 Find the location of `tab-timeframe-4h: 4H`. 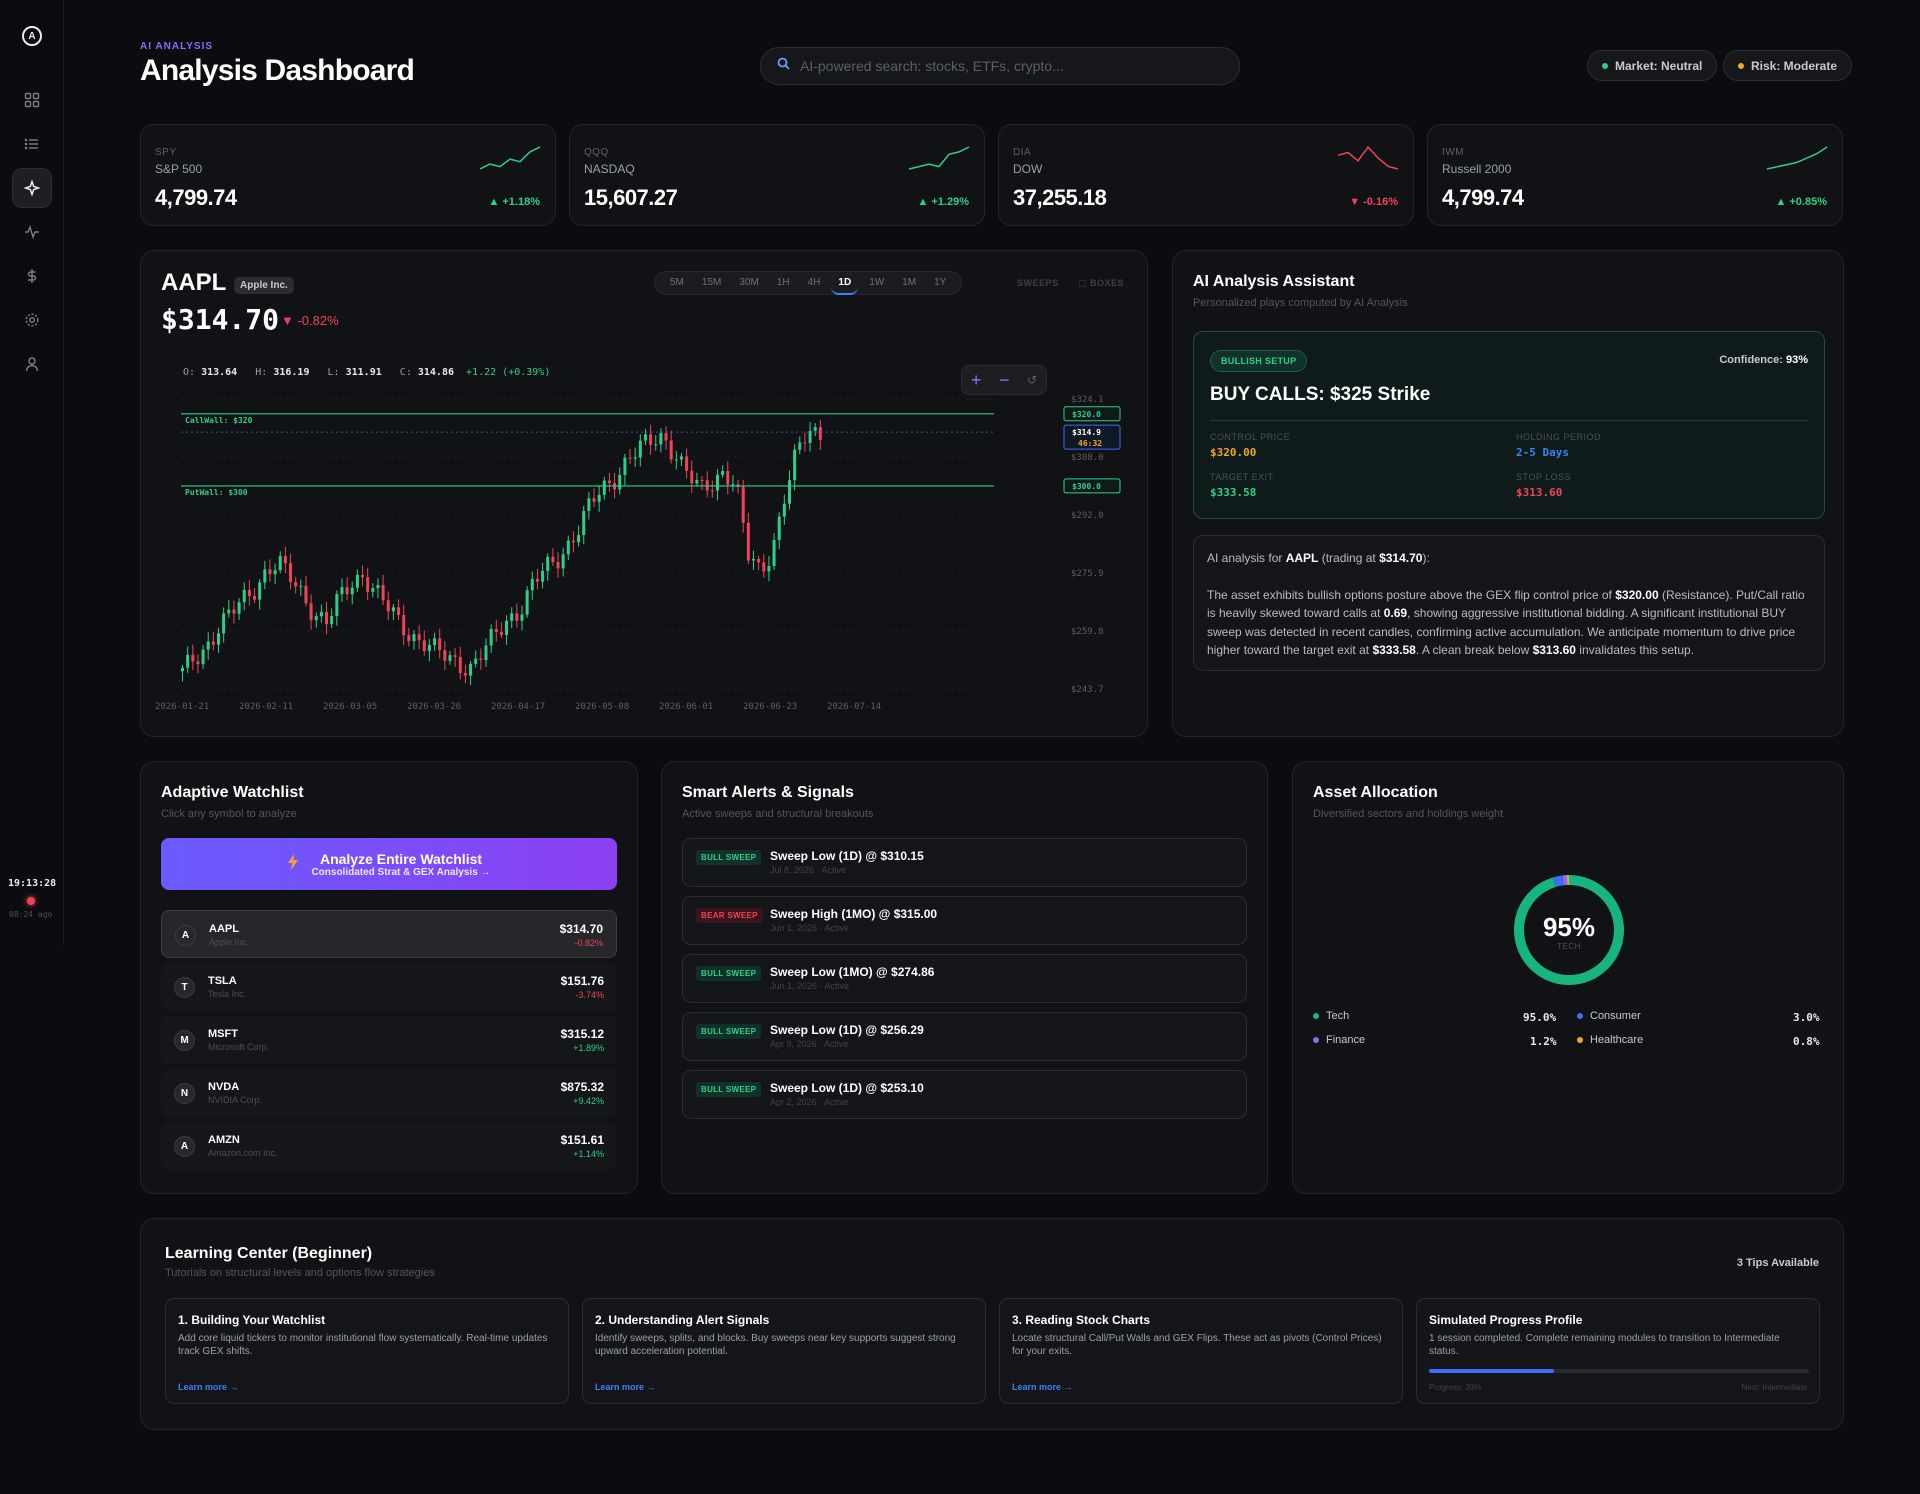

tab-timeframe-4h: 4H is located at coordinates (814, 282).